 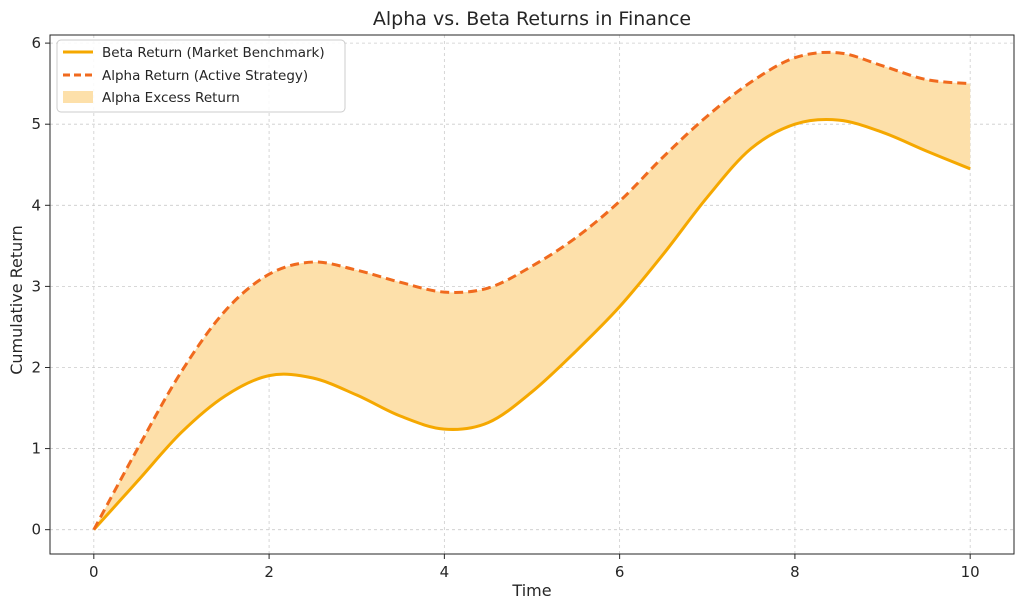 What do you see at coordinates (94, 572) in the screenshot?
I see `x-tick-label: 0` at bounding box center [94, 572].